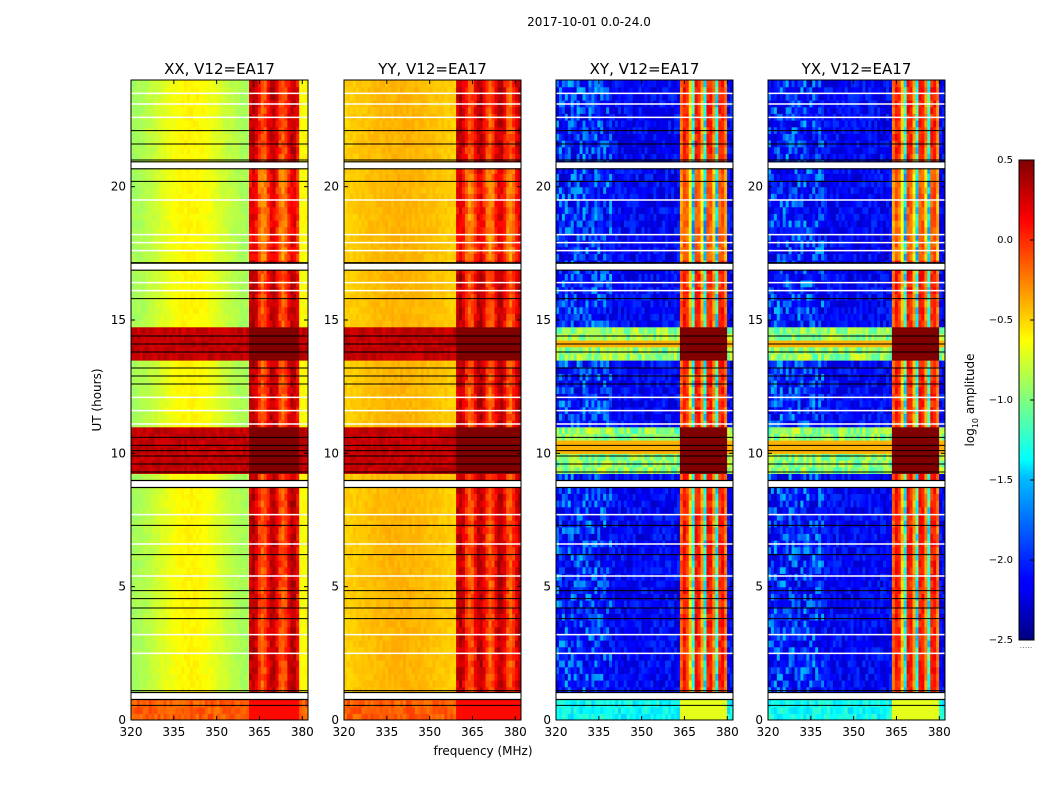 This screenshot has height=804, width=1050. I want to click on panel-title: XY, V12=EA17, so click(645, 69).